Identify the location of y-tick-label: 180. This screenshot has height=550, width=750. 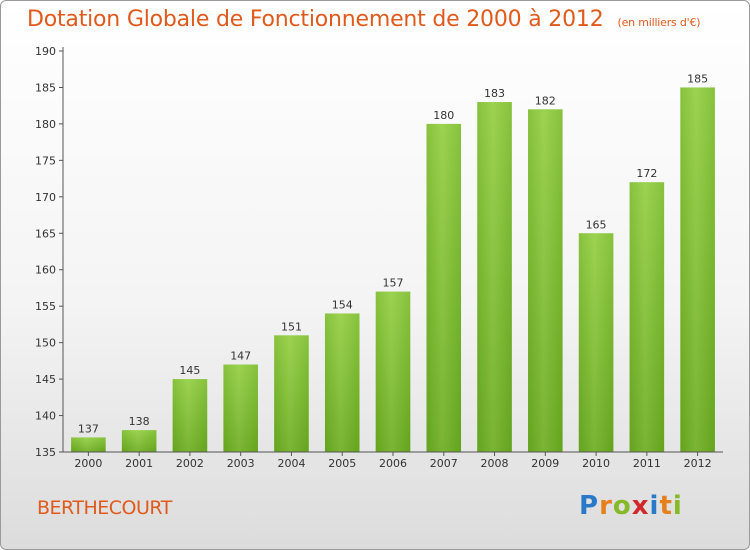
(45, 124).